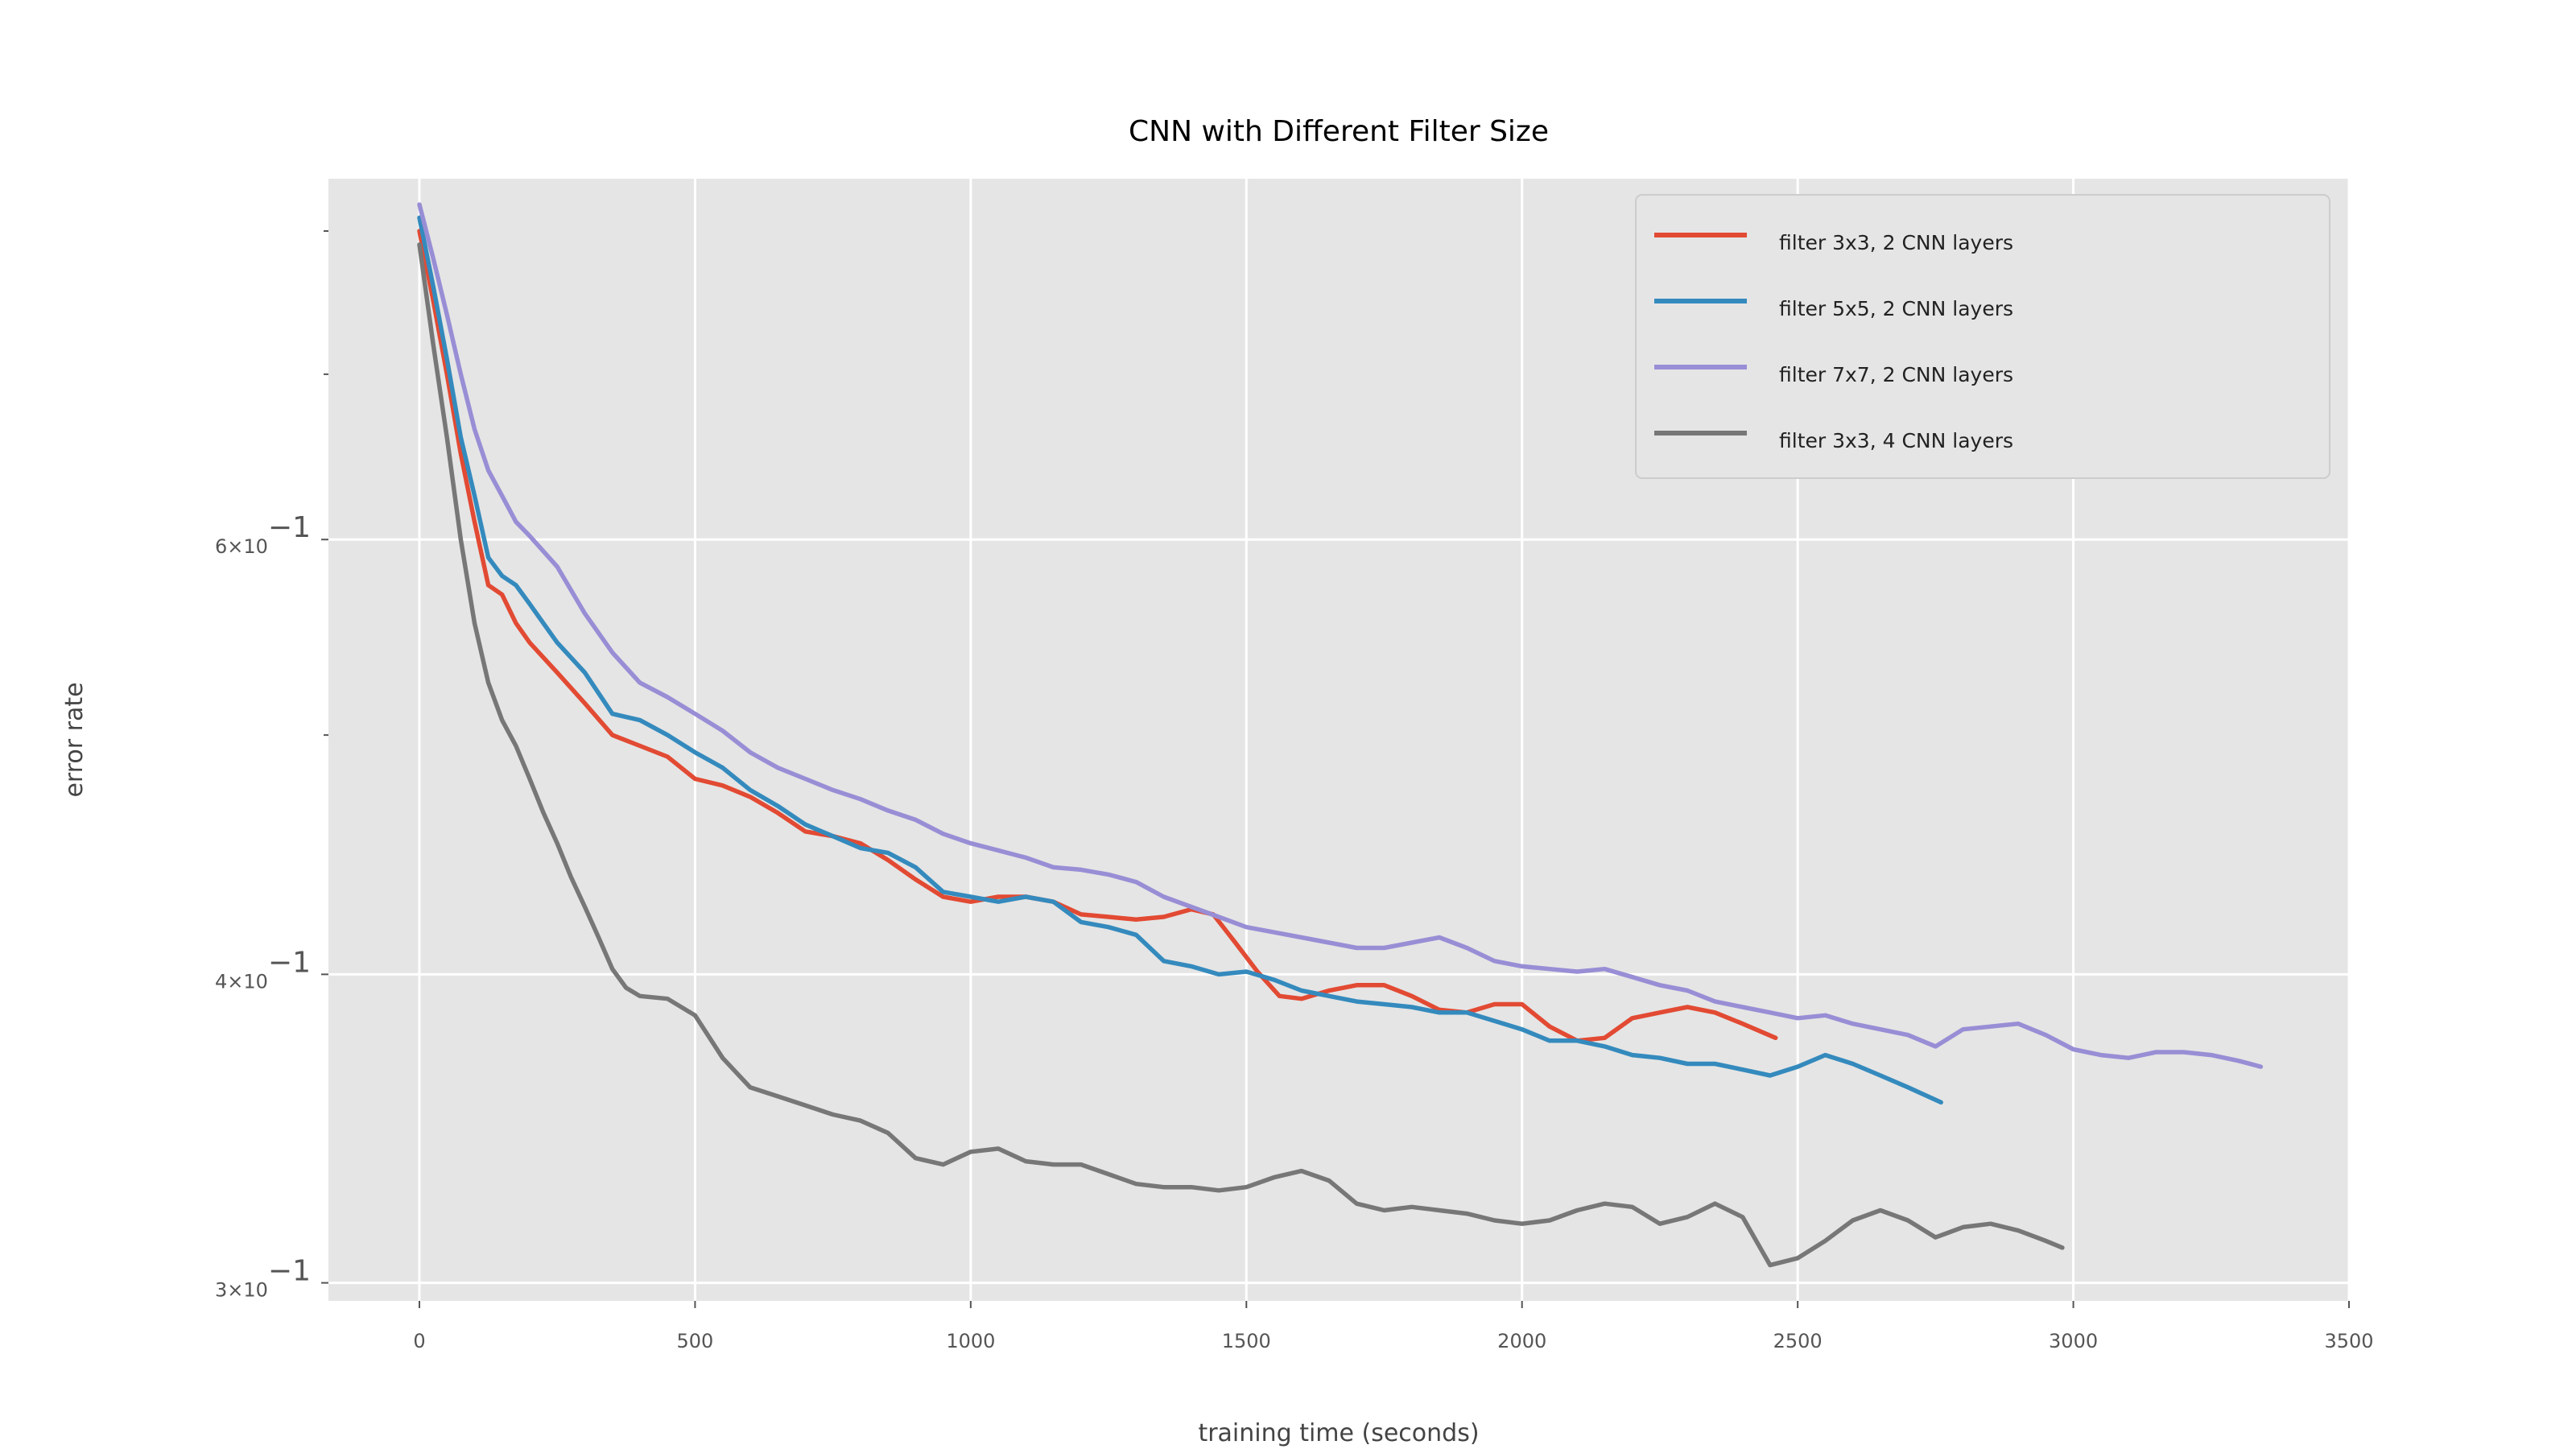  I want to click on legend-label: filter 3x3, 2 CNN layers, so click(1896, 242).